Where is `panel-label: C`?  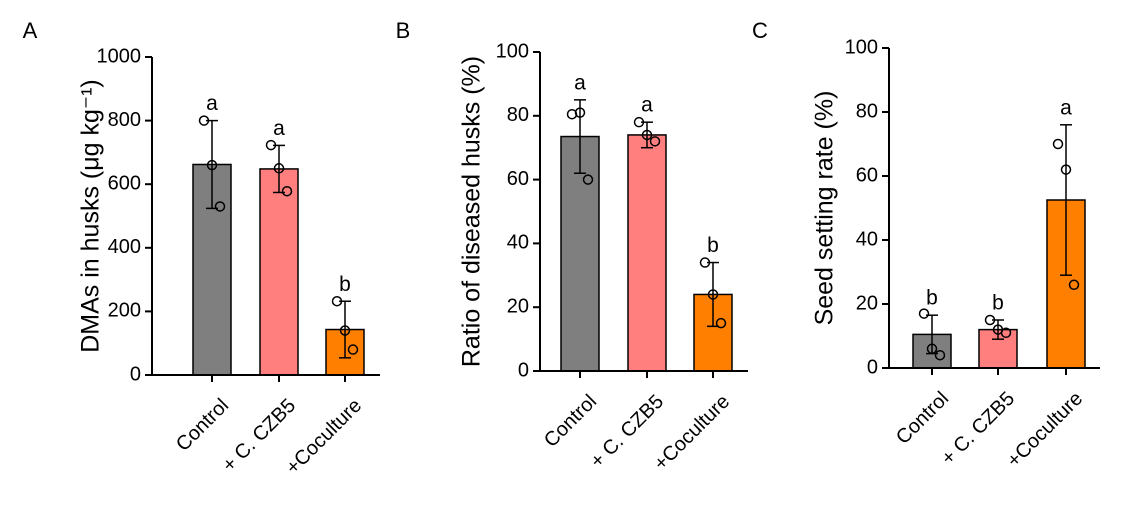
panel-label: C is located at coordinates (760, 30).